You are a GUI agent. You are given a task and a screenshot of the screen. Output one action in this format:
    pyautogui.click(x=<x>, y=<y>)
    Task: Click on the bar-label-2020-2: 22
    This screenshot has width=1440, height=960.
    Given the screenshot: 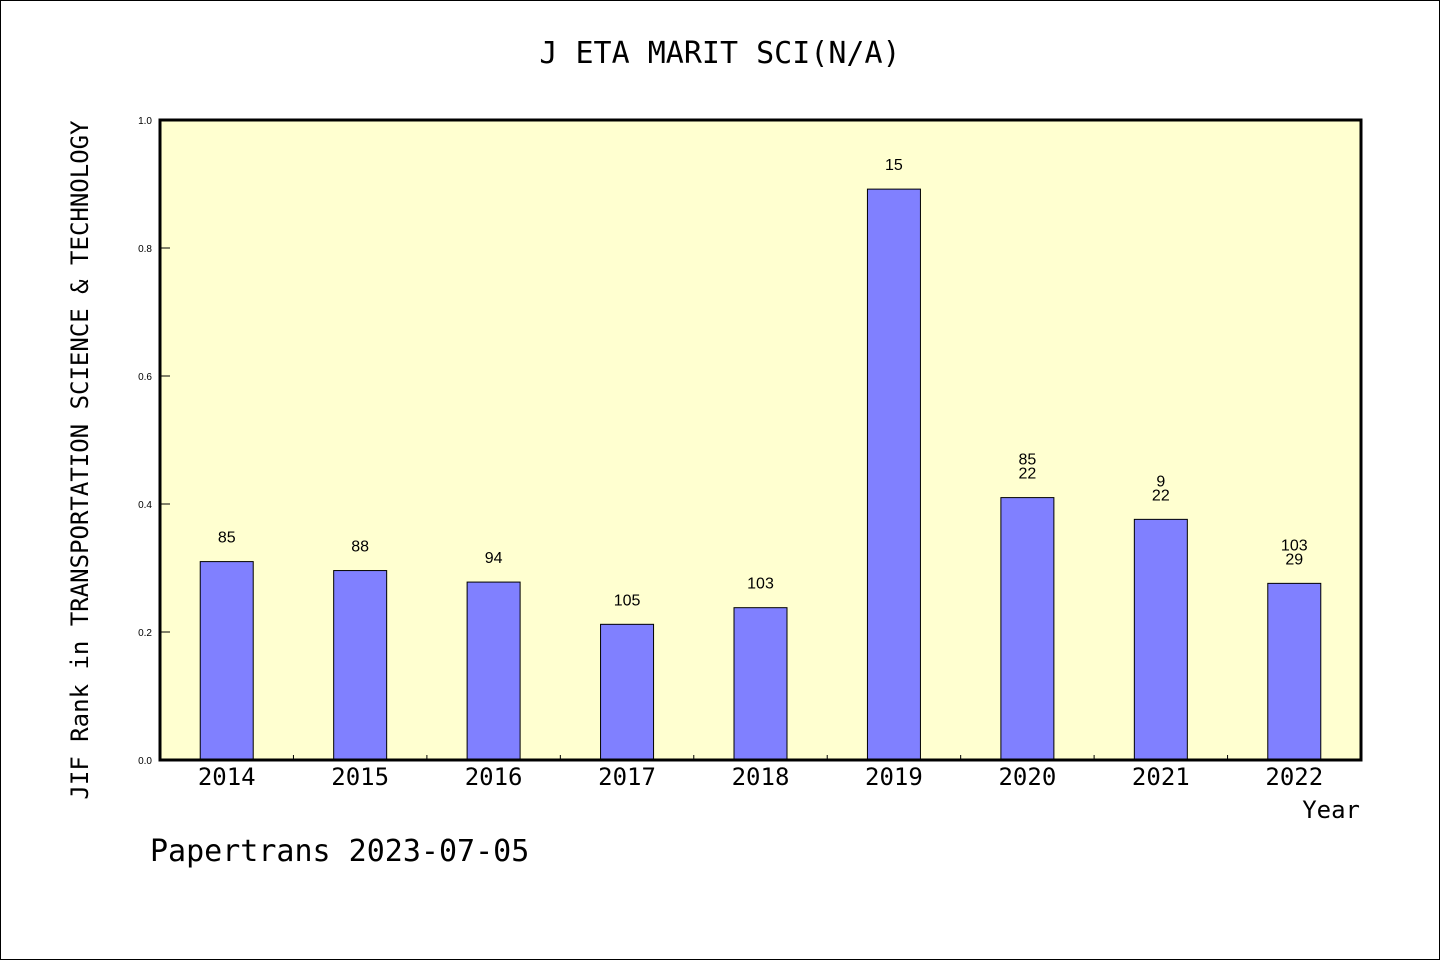 What is the action you would take?
    pyautogui.click(x=1027, y=474)
    